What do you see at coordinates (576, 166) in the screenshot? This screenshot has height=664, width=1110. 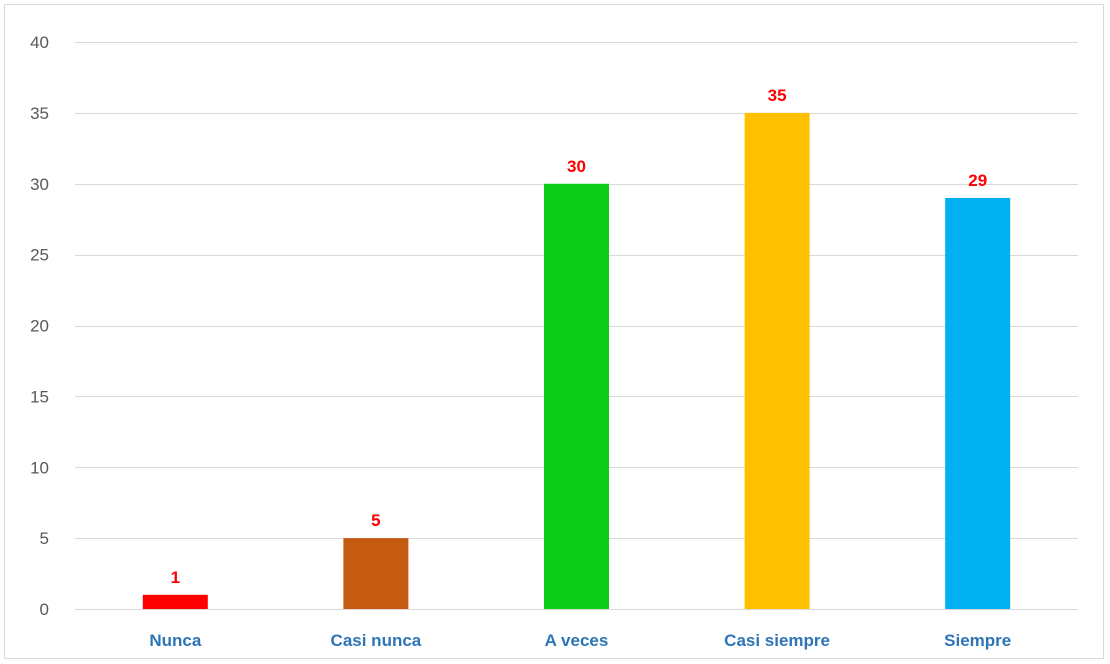 I see `data-label: 30` at bounding box center [576, 166].